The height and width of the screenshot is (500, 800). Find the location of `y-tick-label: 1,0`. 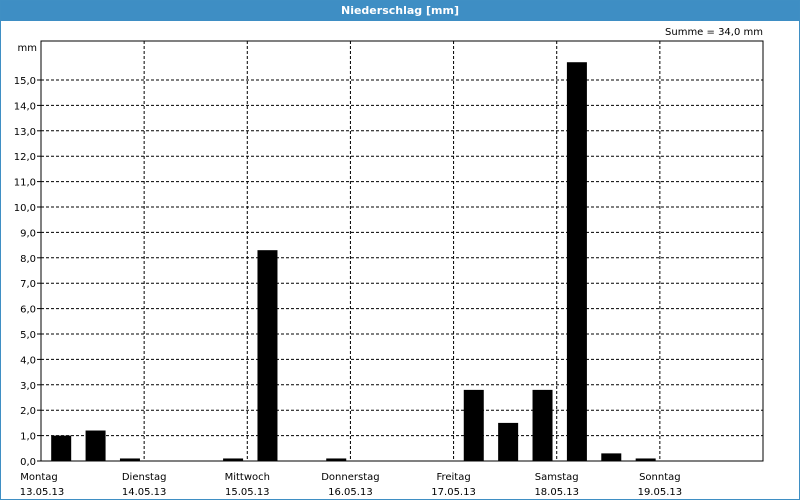

y-tick-label: 1,0 is located at coordinates (28, 437).